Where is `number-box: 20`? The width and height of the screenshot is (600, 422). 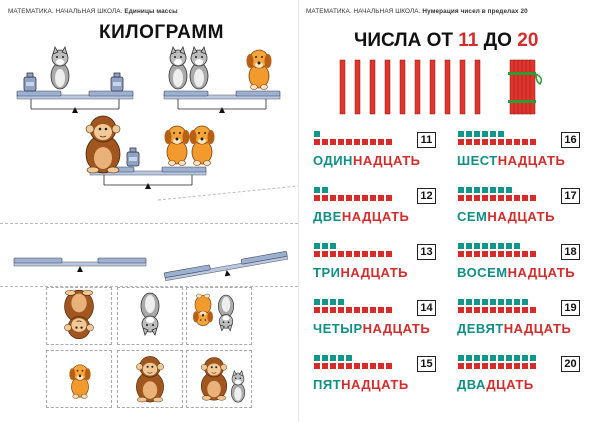
number-box: 20 is located at coordinates (570, 364).